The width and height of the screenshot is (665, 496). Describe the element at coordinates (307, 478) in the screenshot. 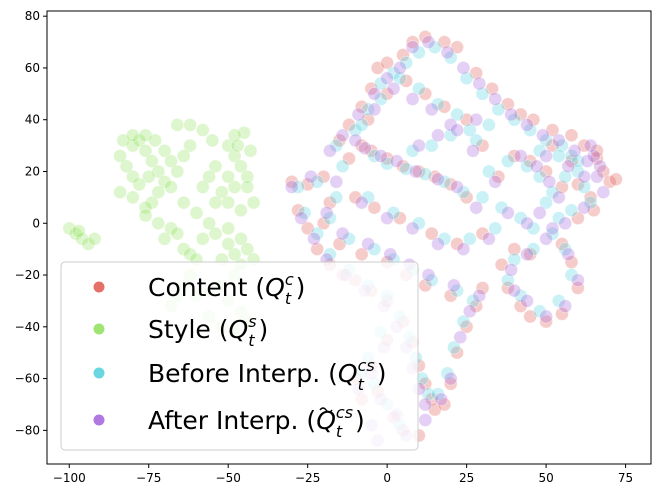

I see `x-tick-label-3: −25` at that location.